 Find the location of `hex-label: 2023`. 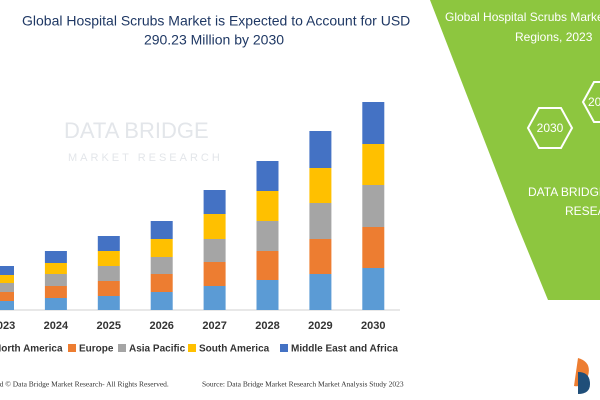

hex-label: 2023 is located at coordinates (594, 102).